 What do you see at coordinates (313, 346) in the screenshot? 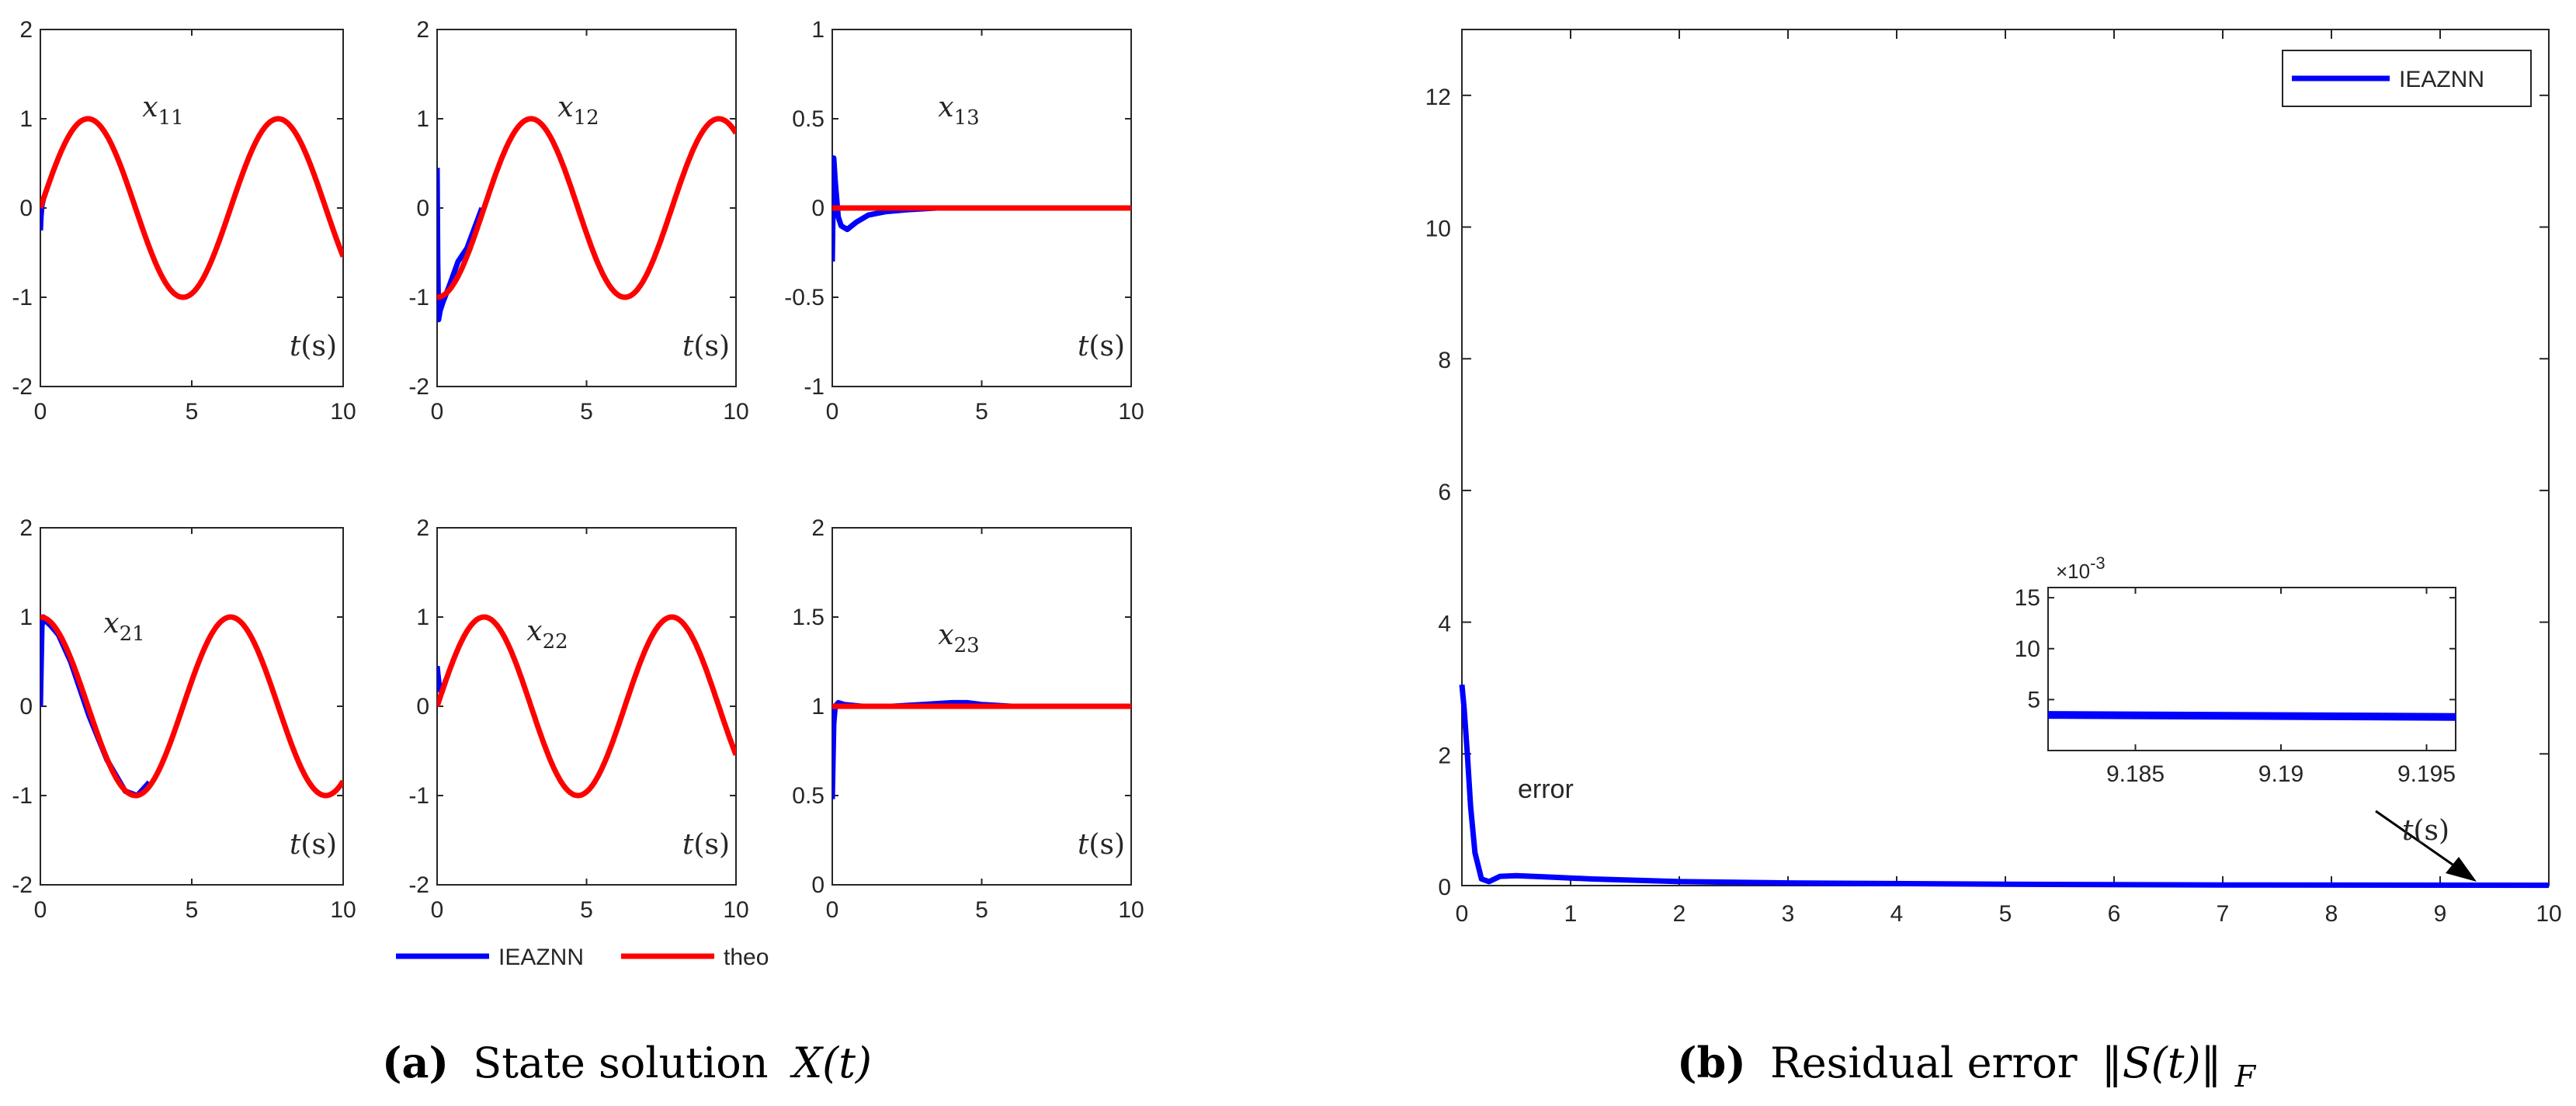
I see `x-axis-label-x11: t(s)` at bounding box center [313, 346].